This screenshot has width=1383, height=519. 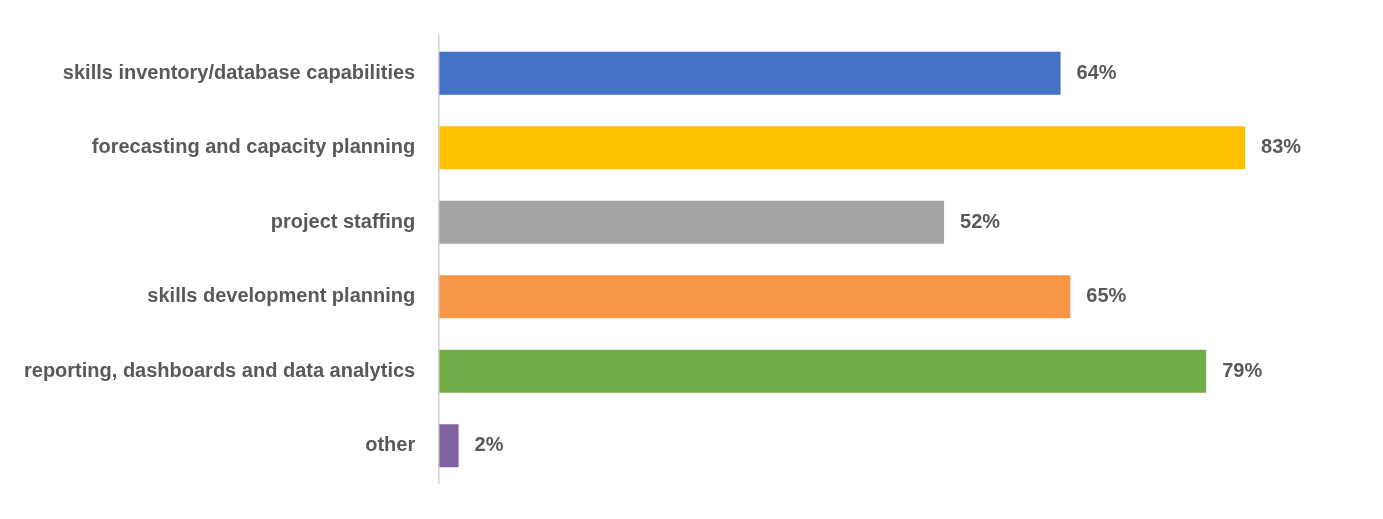 What do you see at coordinates (390, 444) in the screenshot?
I see `y-tick-label: other` at bounding box center [390, 444].